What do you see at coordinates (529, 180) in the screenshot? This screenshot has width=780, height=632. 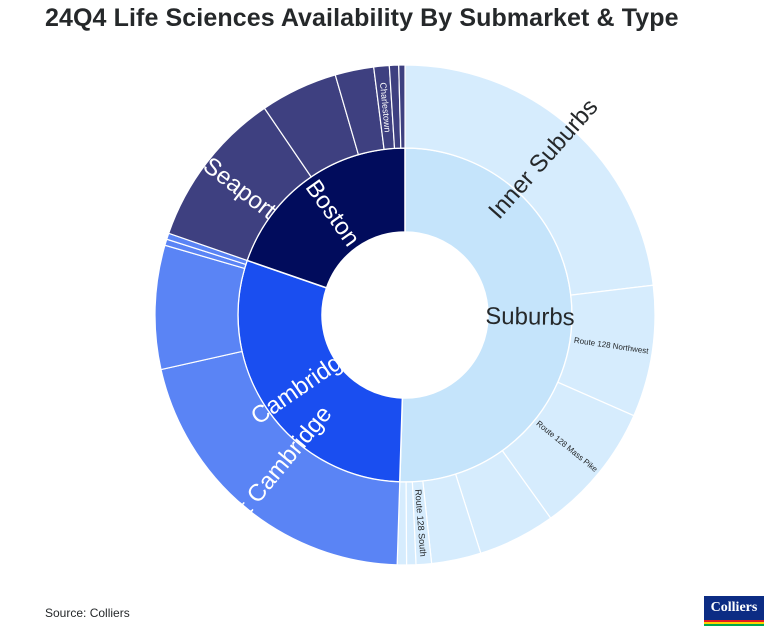 I see `outer-segment-inner-suburbs` at bounding box center [529, 180].